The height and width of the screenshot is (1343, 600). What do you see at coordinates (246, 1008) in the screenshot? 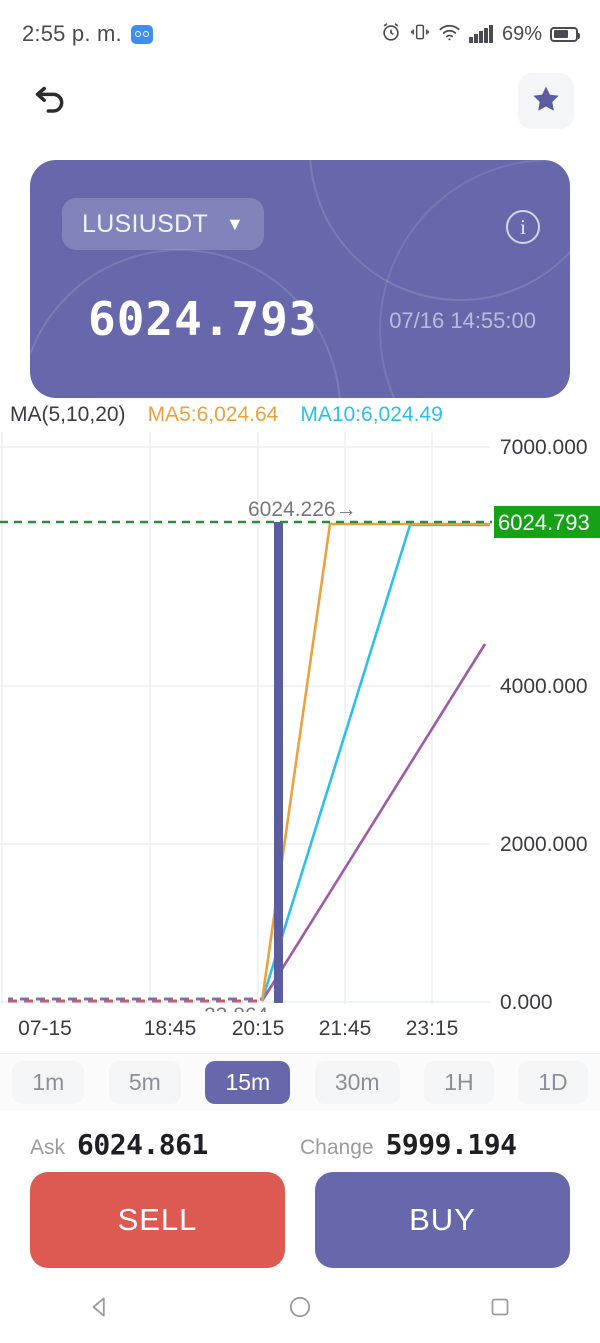
I see `low-marker-label: 23.864→` at bounding box center [246, 1008].